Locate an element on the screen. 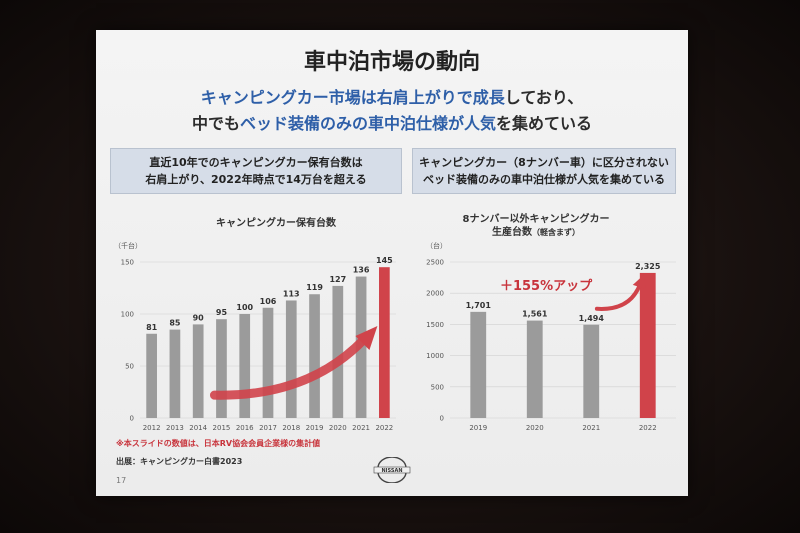 The image size is (800, 533). left-chart-xtick: 2020 is located at coordinates (338, 428).